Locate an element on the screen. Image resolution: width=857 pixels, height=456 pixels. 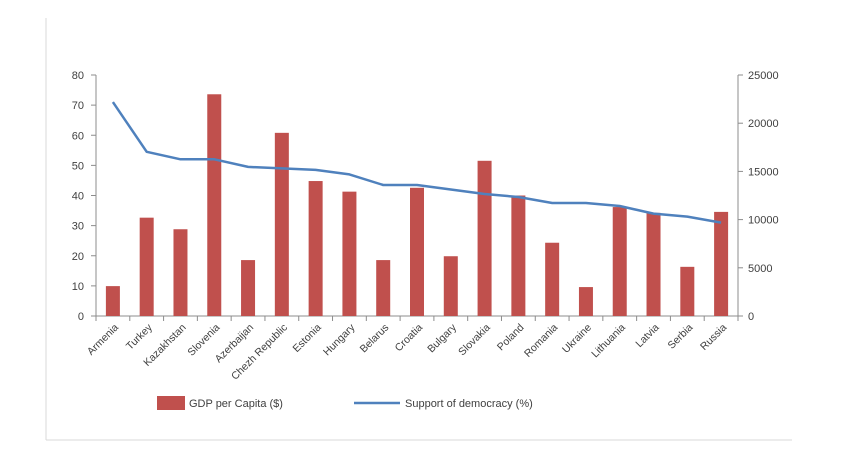
category-label: Belarus is located at coordinates (375, 339).